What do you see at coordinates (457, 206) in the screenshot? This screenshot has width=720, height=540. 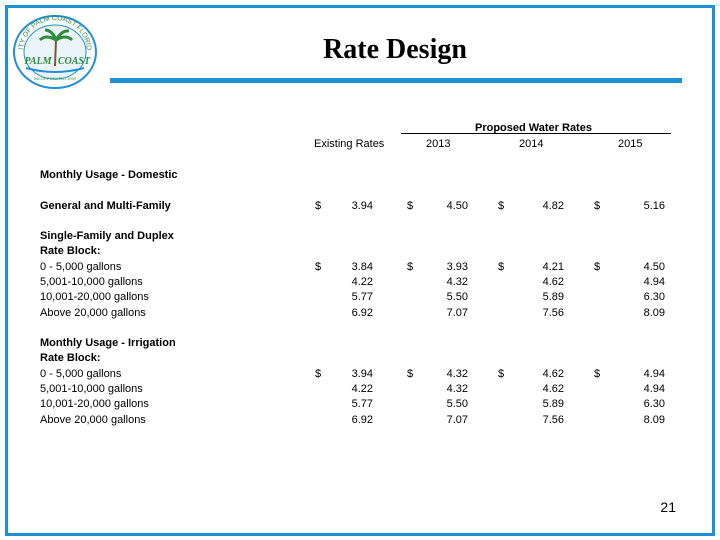 I see `value-2013: 4.50` at bounding box center [457, 206].